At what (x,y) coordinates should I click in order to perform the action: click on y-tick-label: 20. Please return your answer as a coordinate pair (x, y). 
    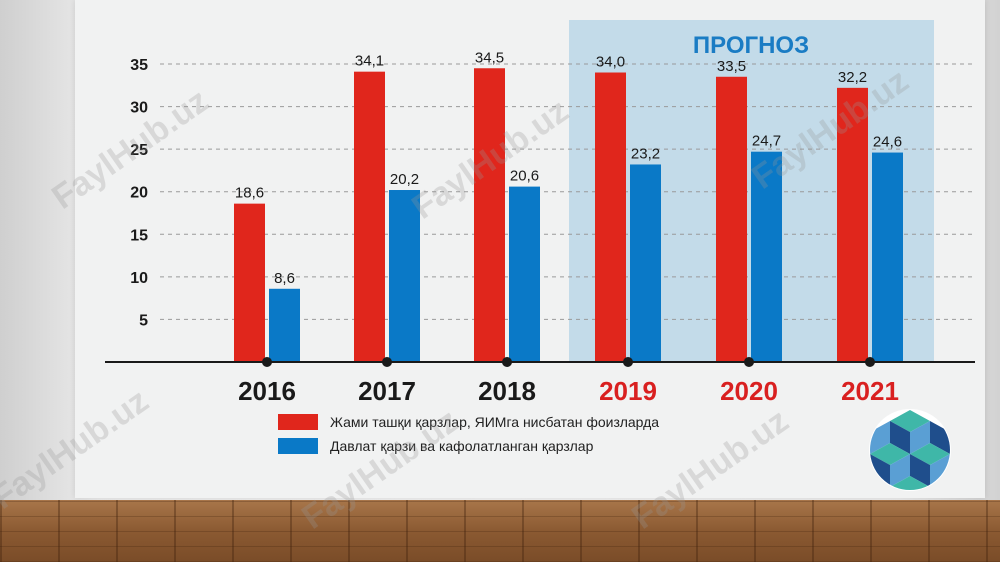
    Looking at the image, I should click on (139, 193).